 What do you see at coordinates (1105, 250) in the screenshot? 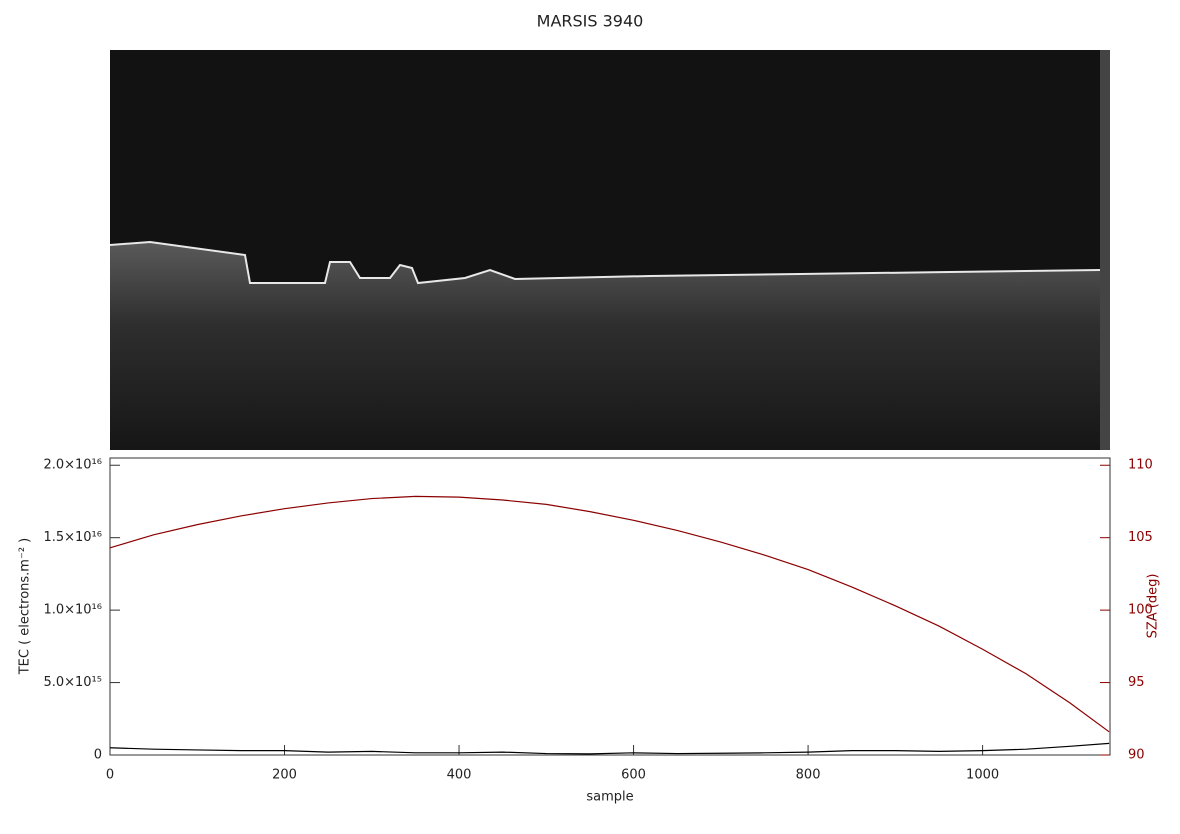
I see `radargram-edge` at bounding box center [1105, 250].